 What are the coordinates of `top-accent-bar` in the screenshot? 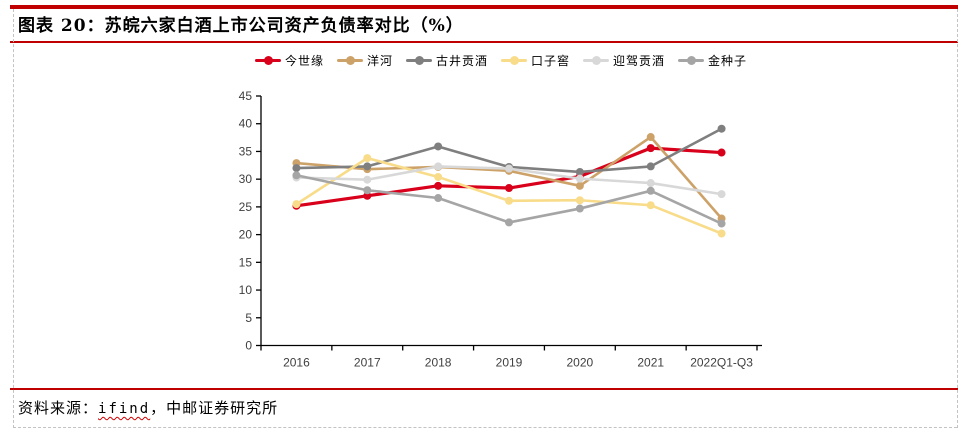 It's located at (484, 7).